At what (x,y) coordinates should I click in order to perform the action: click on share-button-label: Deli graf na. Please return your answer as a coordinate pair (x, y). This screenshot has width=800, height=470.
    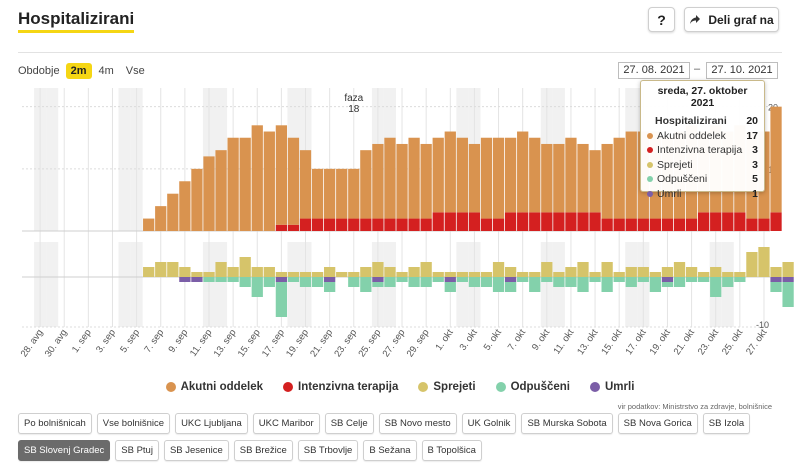
    Looking at the image, I should click on (741, 19).